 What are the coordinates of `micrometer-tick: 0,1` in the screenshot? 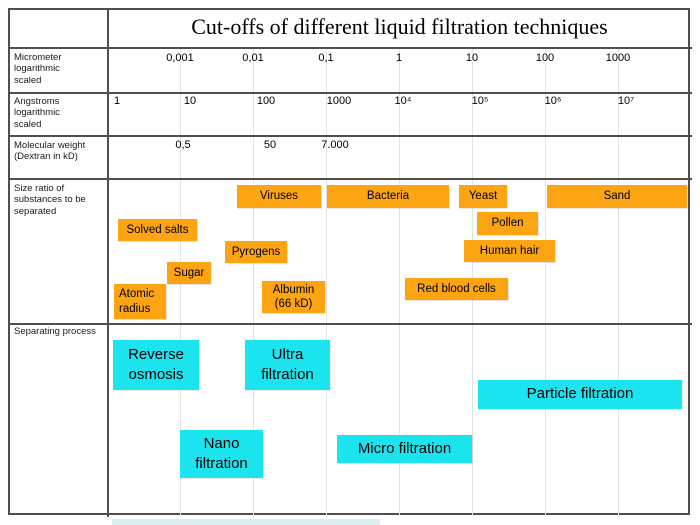 It's located at (326, 58).